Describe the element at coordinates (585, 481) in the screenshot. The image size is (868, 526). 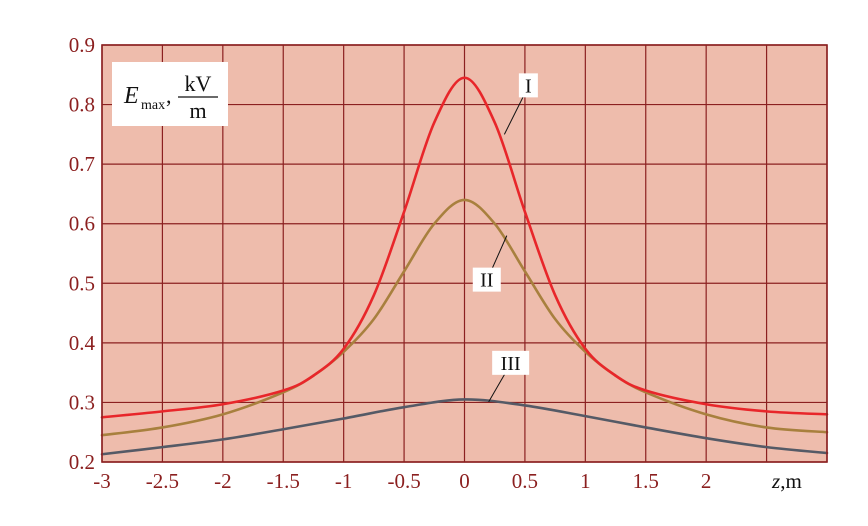
I see `x-tick-label: 1` at that location.